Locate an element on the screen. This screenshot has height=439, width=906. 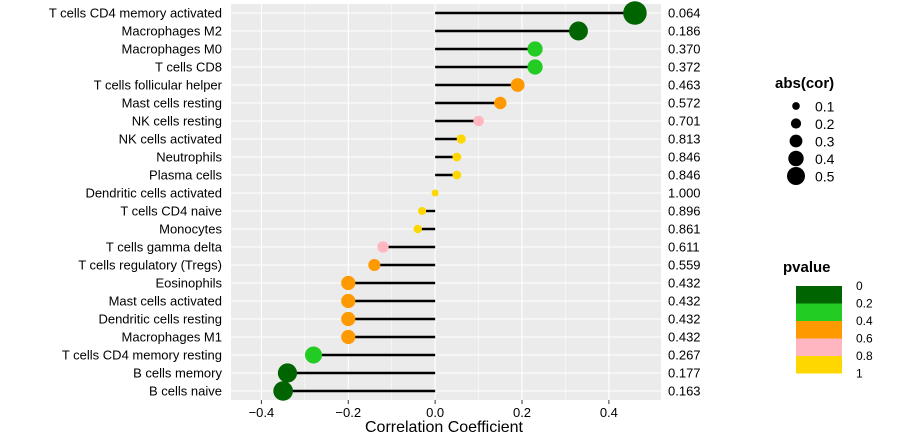
pvalue-label: 0.861 is located at coordinates (684, 229).